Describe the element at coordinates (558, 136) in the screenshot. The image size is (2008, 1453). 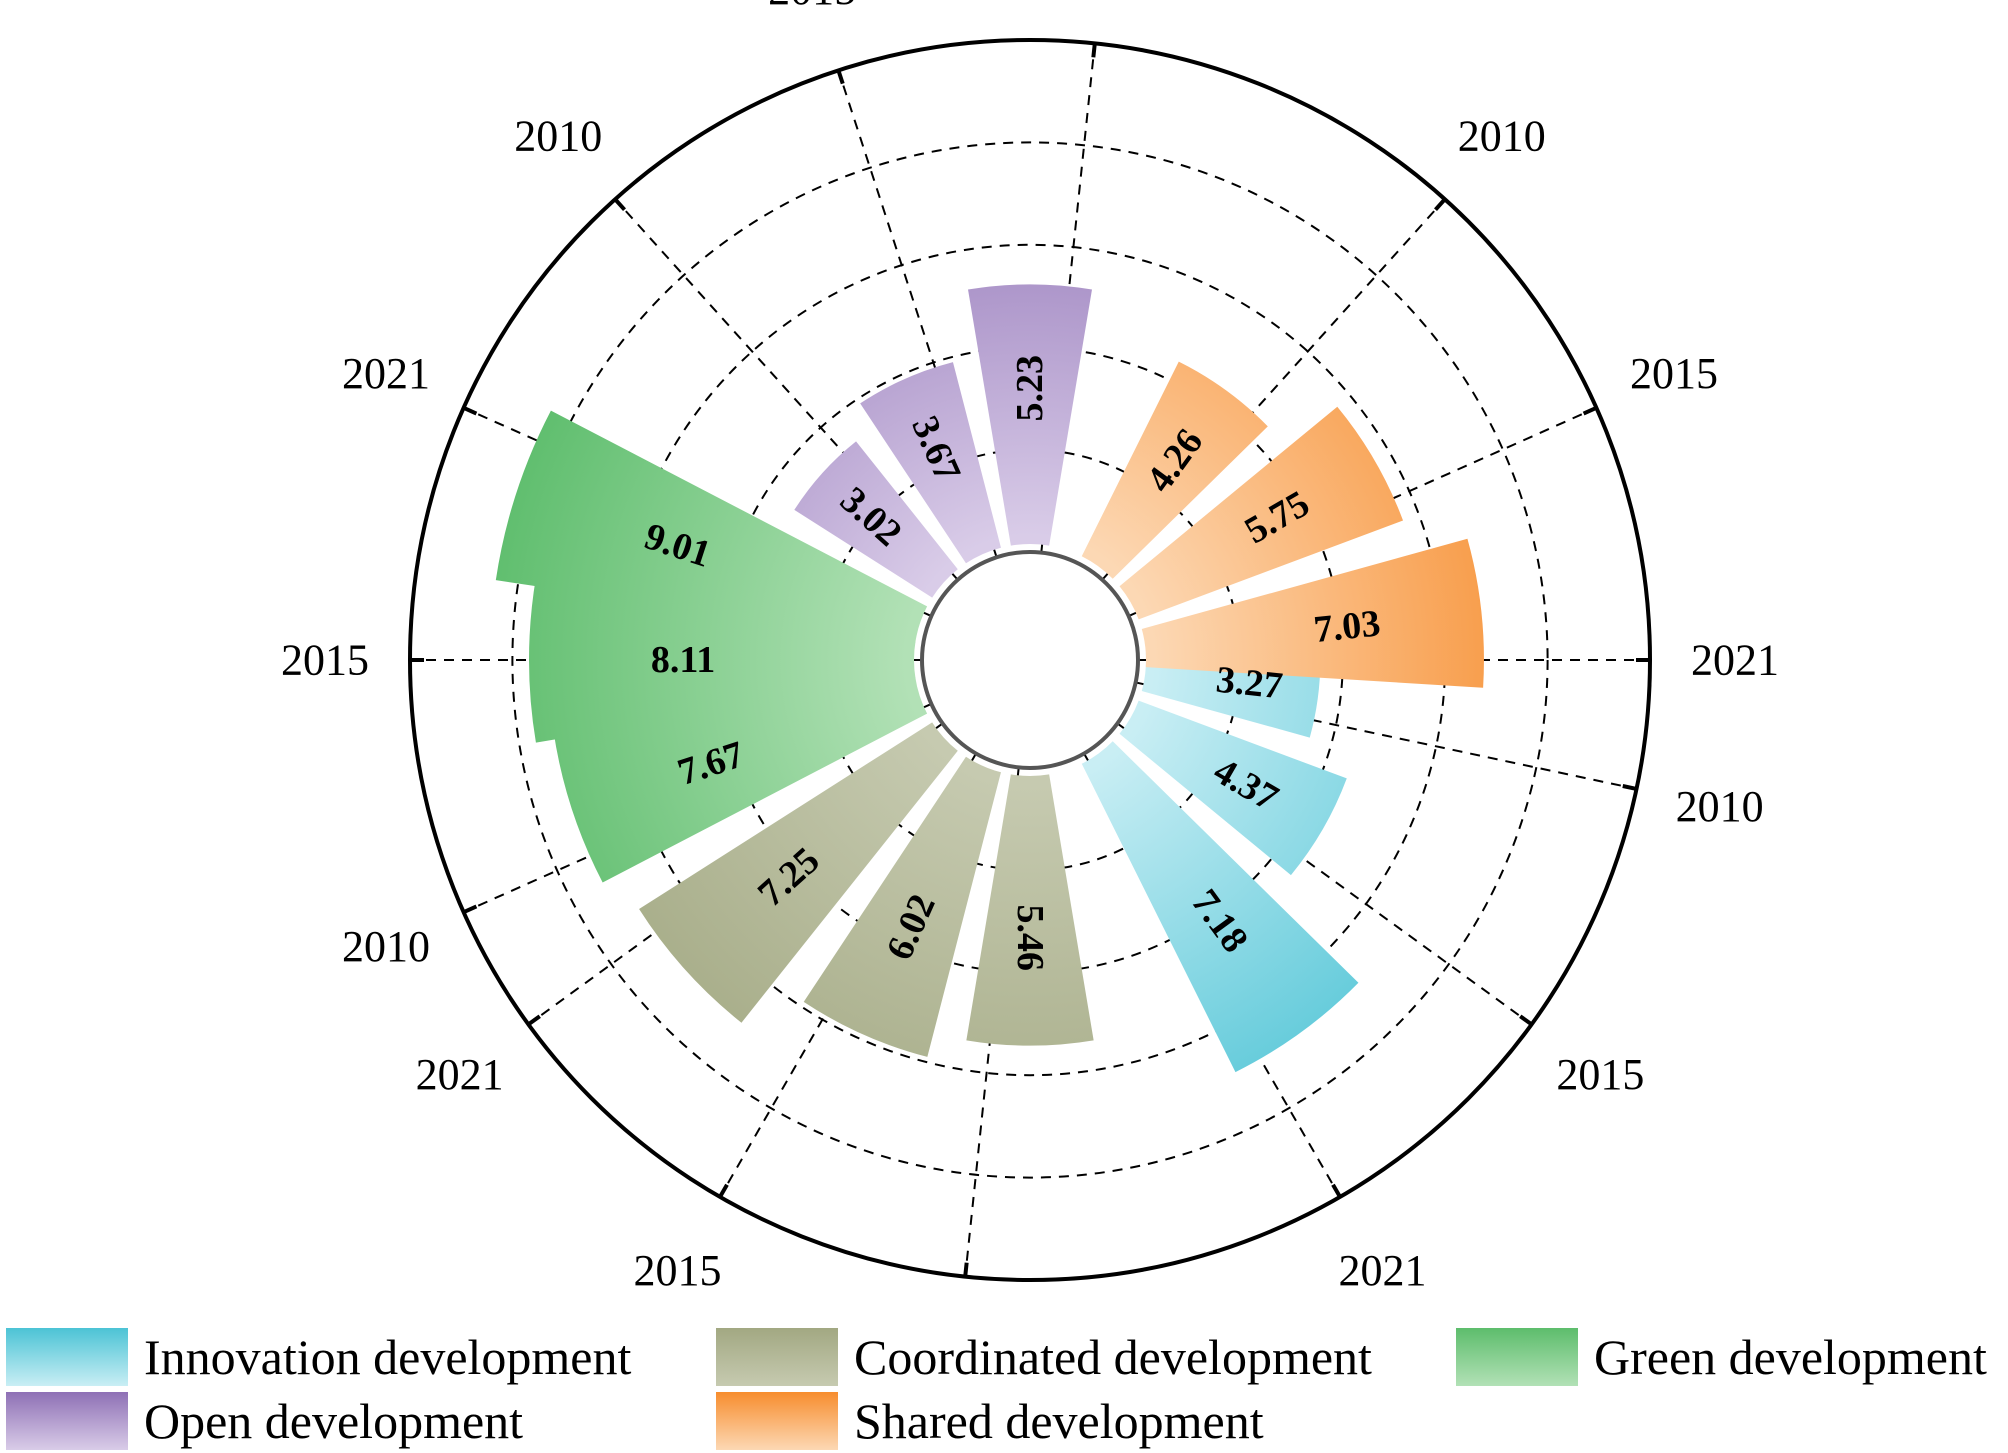
I see `year-label-open-2010: 2010` at that location.